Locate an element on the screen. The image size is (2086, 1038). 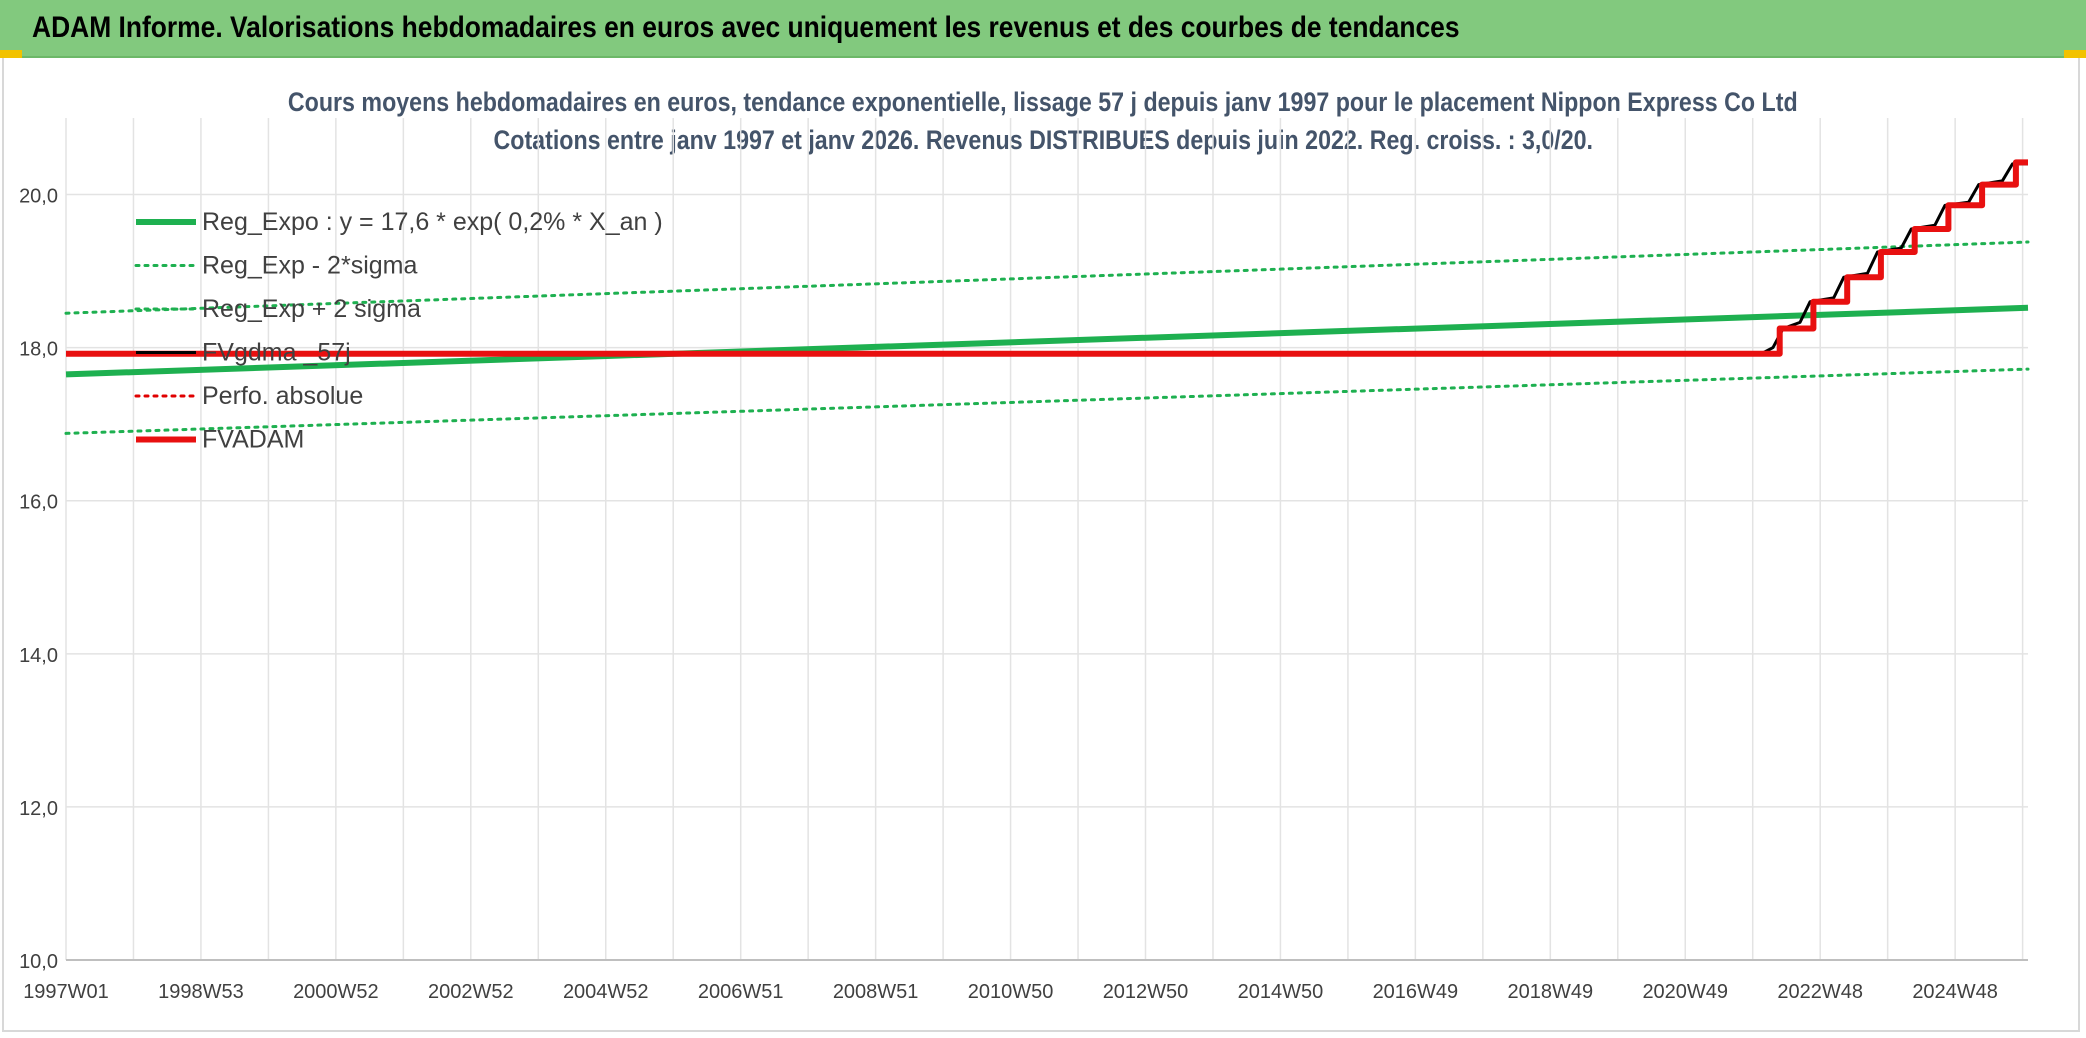
x-tick-label: 1998W53 is located at coordinates (201, 992).